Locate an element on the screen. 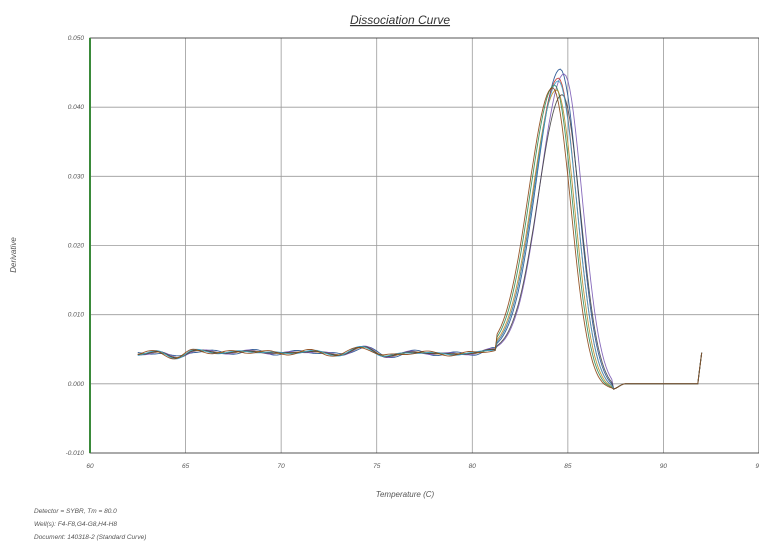 The image size is (759, 548). x-tick-label: 85 is located at coordinates (568, 466).